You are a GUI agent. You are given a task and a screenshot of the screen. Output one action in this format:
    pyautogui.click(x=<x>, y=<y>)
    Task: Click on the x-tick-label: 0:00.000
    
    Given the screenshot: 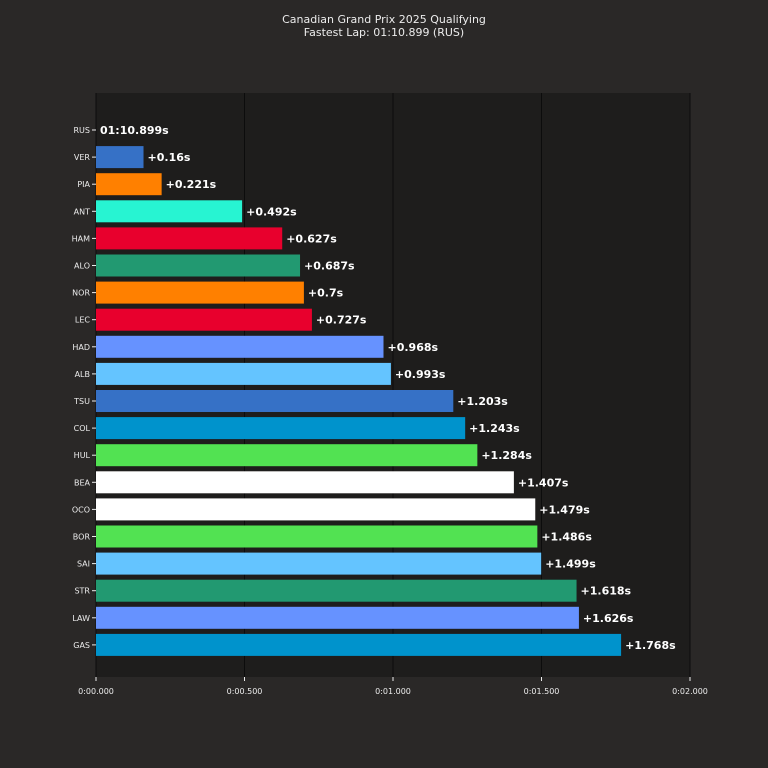 What is the action you would take?
    pyautogui.click(x=96, y=691)
    